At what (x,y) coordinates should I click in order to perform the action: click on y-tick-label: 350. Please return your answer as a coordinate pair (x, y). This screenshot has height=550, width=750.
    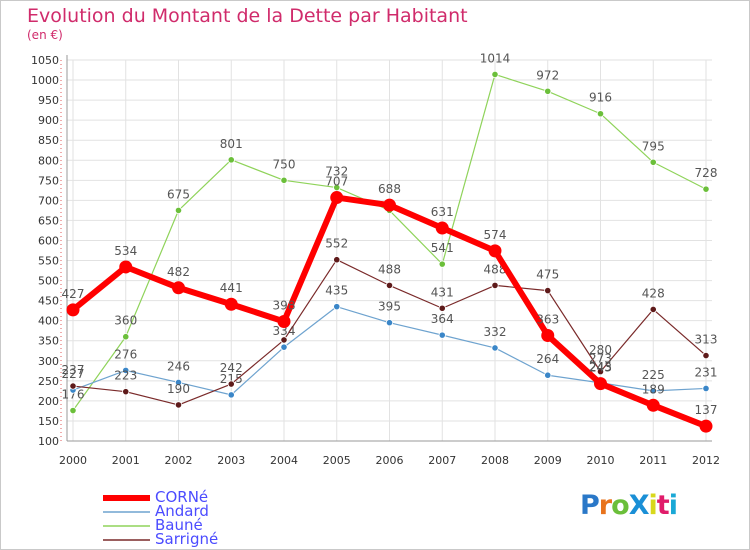
    Looking at the image, I should click on (48, 341).